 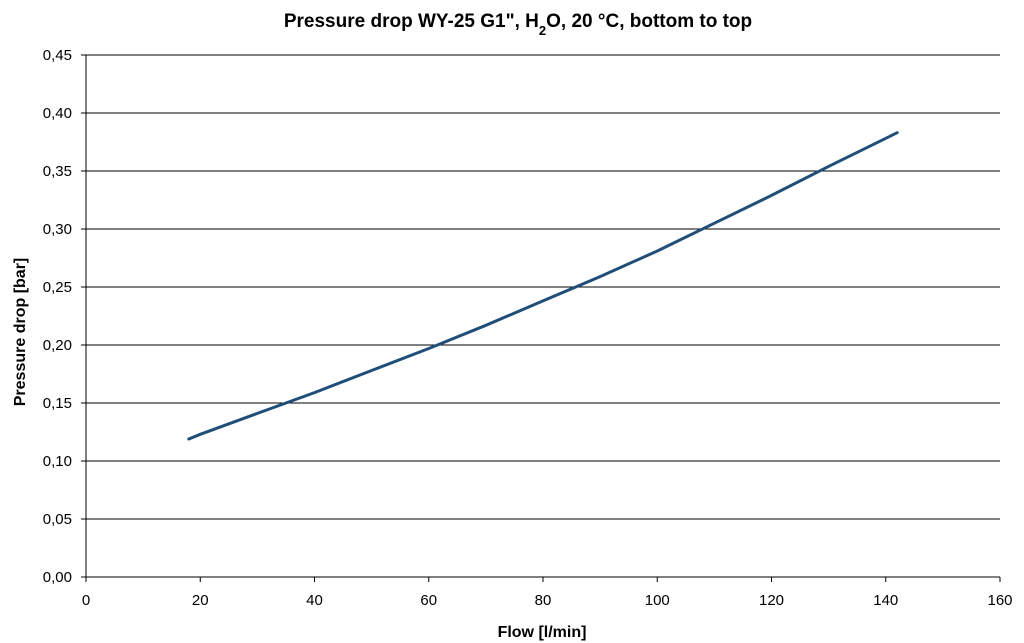 I want to click on y-tick-label: 0,30, so click(x=57, y=229).